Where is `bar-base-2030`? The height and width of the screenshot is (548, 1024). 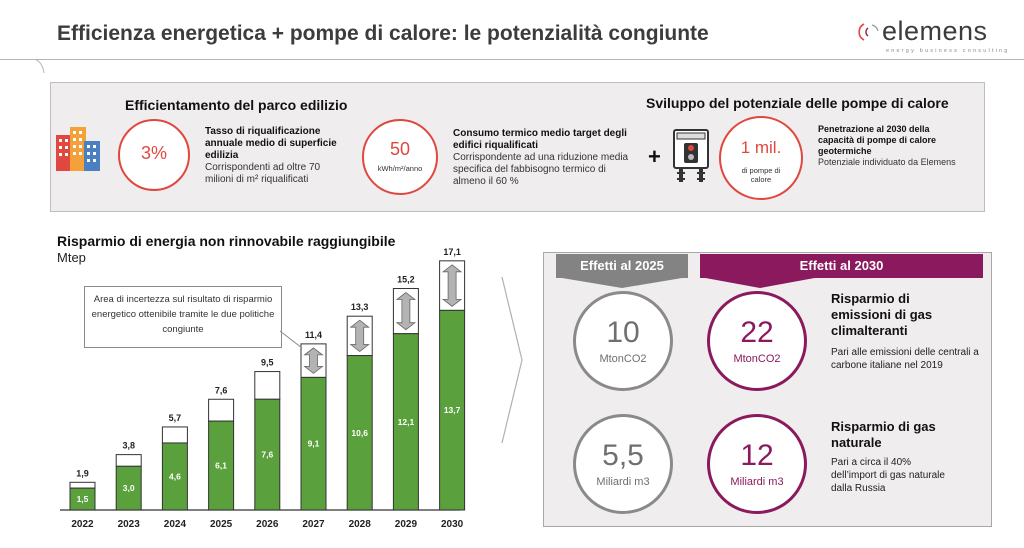 bar-base-2030 is located at coordinates (452, 410).